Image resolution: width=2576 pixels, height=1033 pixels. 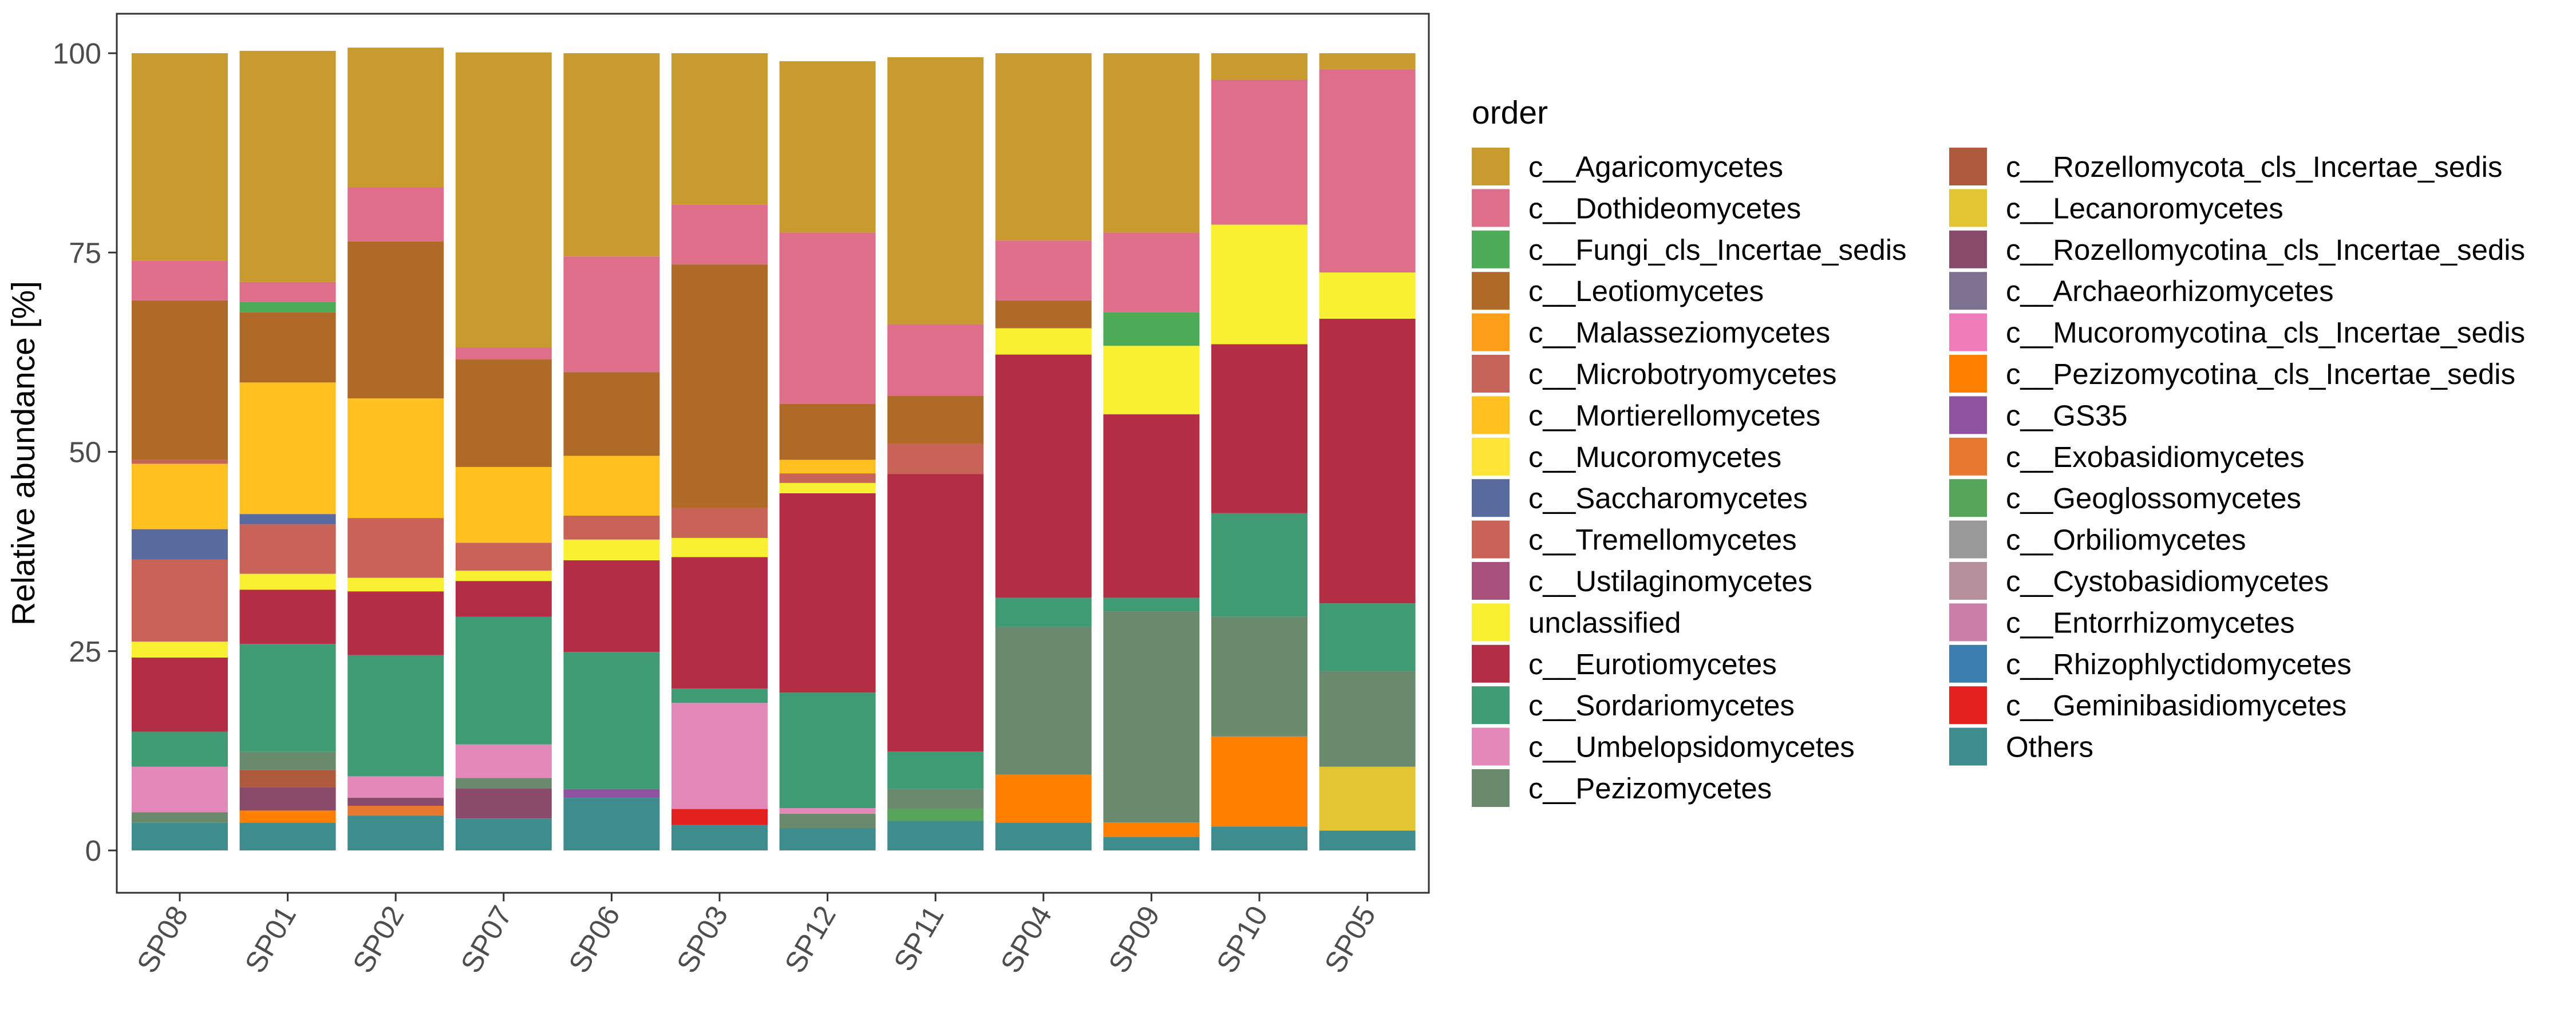 What do you see at coordinates (1367, 171) in the screenshot?
I see `bar-segment-sp05-c-dothideomycetes` at bounding box center [1367, 171].